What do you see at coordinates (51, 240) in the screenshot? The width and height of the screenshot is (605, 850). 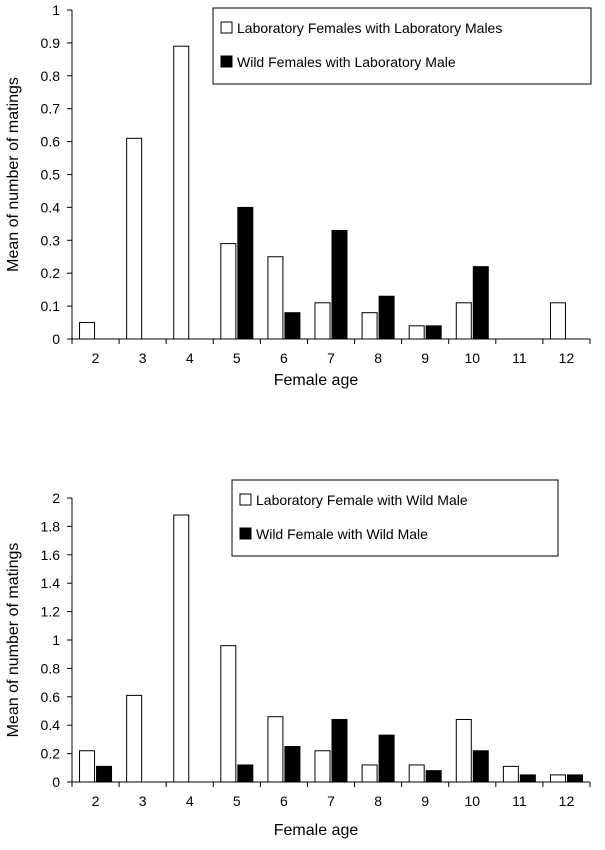 I see `y-tick-label: 0.3` at bounding box center [51, 240].